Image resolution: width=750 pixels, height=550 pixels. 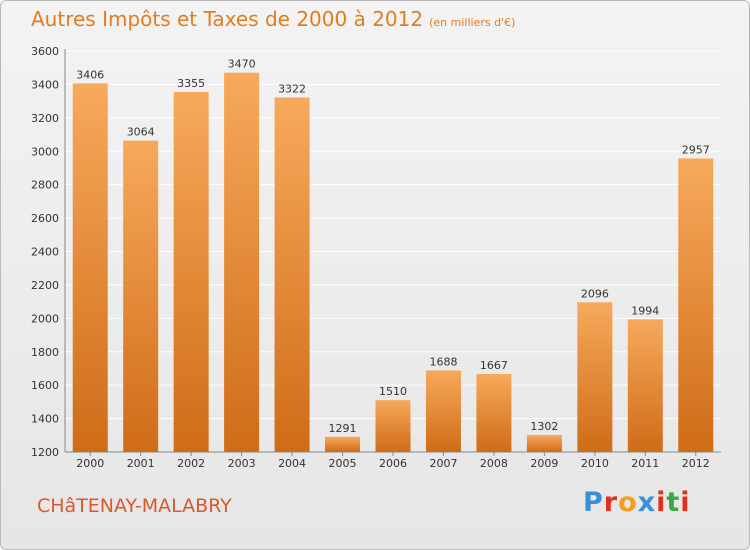 I want to click on y-tick-label: 3000, so click(x=45, y=151).